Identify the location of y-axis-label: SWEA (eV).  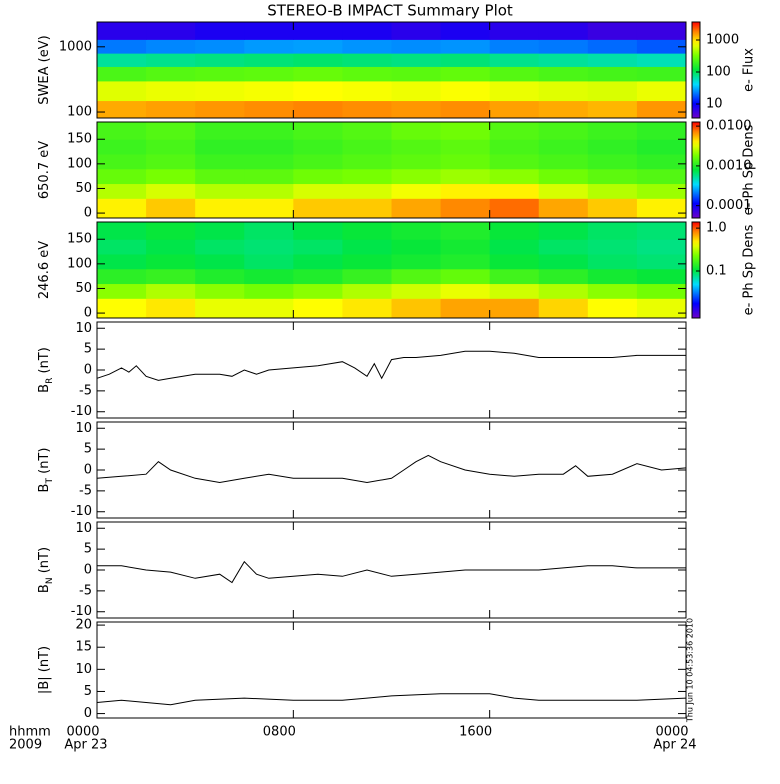
(44, 69).